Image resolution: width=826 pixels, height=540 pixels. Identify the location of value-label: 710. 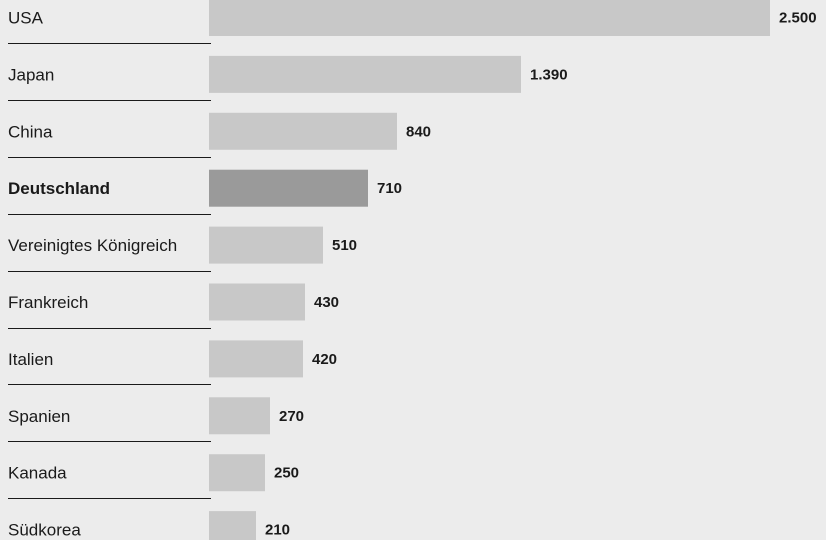
(389, 188).